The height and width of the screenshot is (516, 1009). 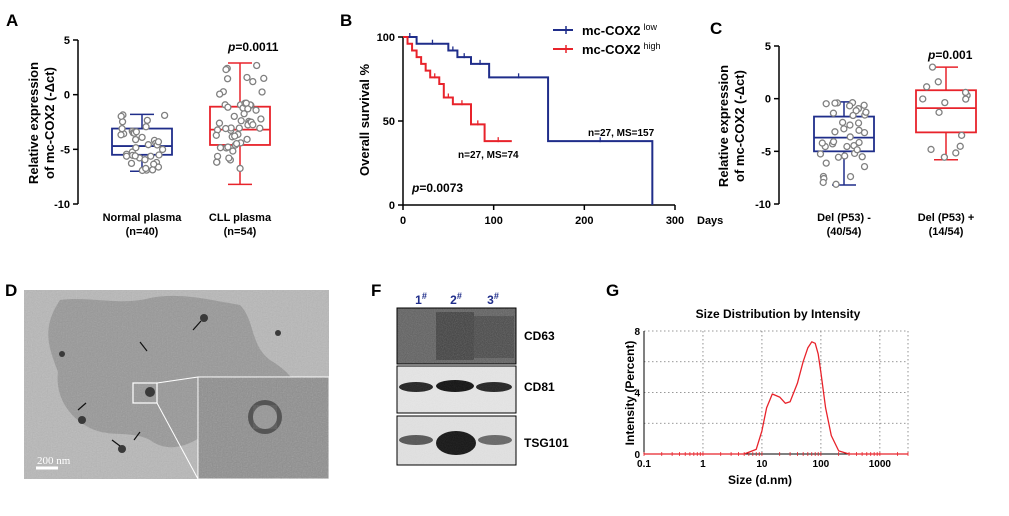 What do you see at coordinates (457, 299) in the screenshot?
I see `lane-labels: 1# 2# 3#` at bounding box center [457, 299].